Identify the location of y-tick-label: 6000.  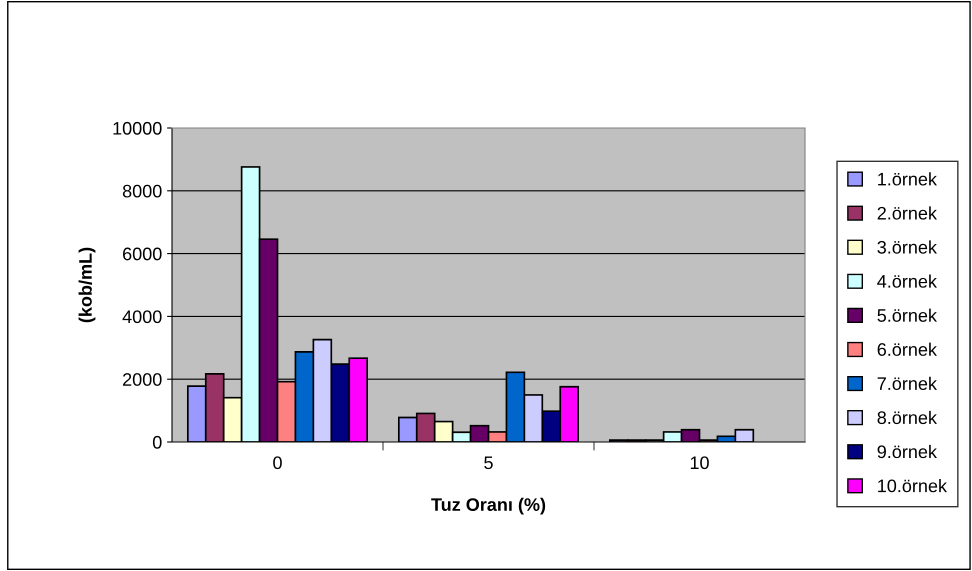
(142, 254).